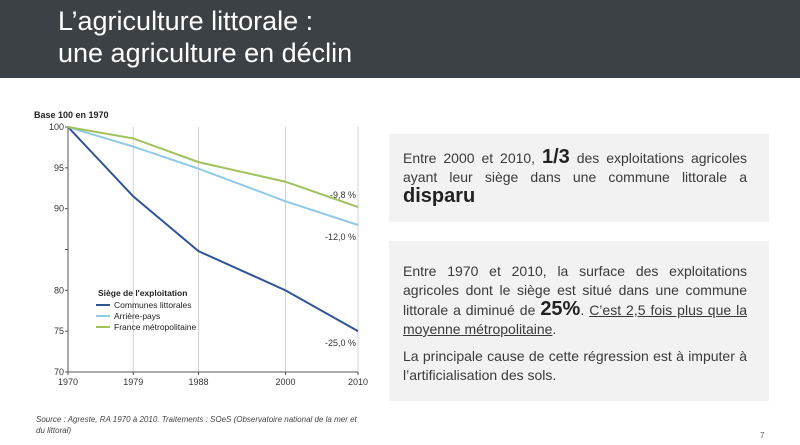 This screenshot has height=445, width=800. What do you see at coordinates (439, 196) in the screenshot?
I see `highlight-disparu: disparu` at bounding box center [439, 196].